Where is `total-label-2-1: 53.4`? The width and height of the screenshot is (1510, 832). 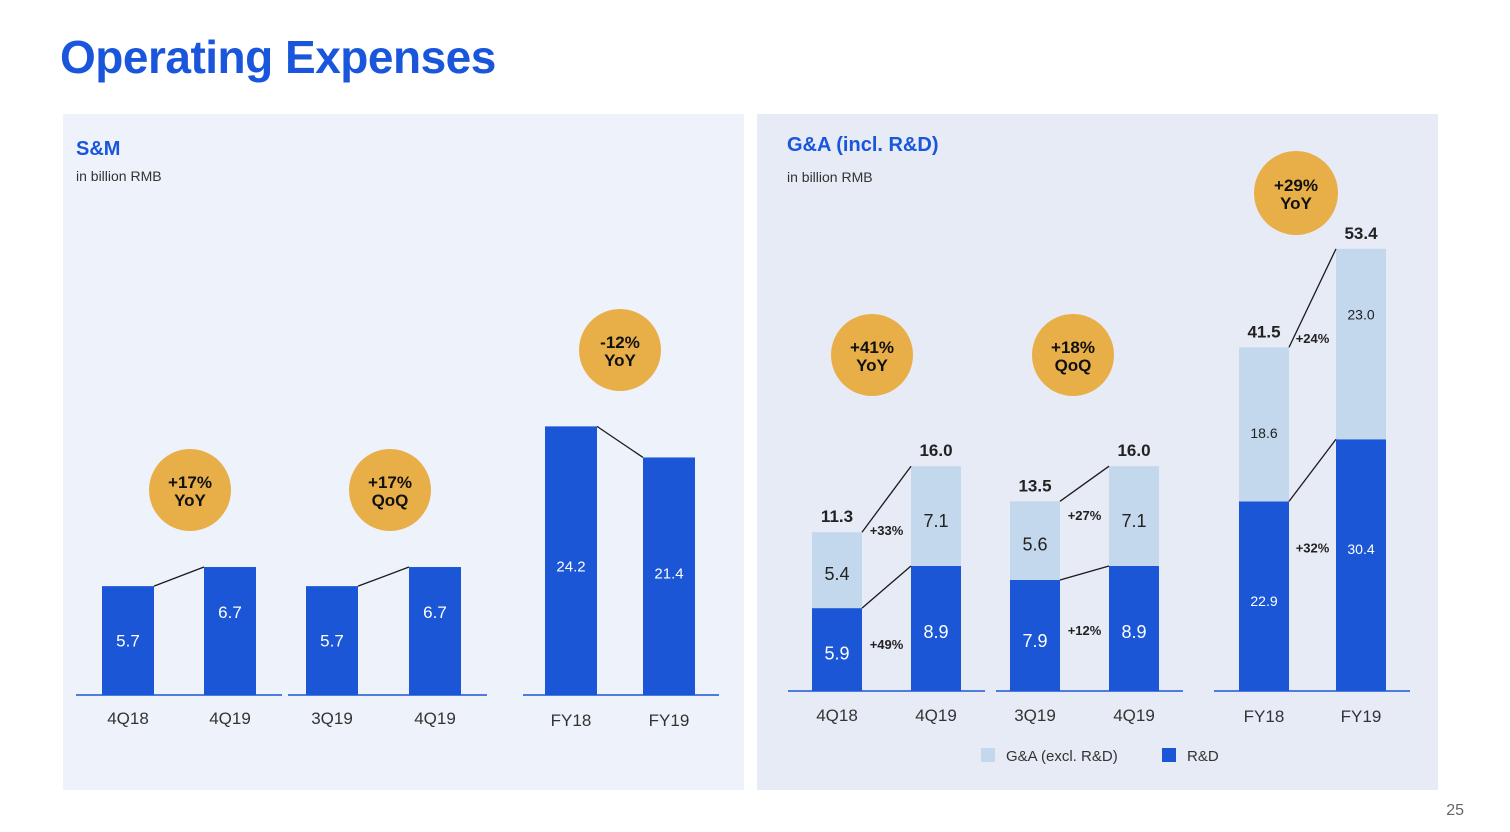
total-label-2-1: 53.4 is located at coordinates (1361, 233).